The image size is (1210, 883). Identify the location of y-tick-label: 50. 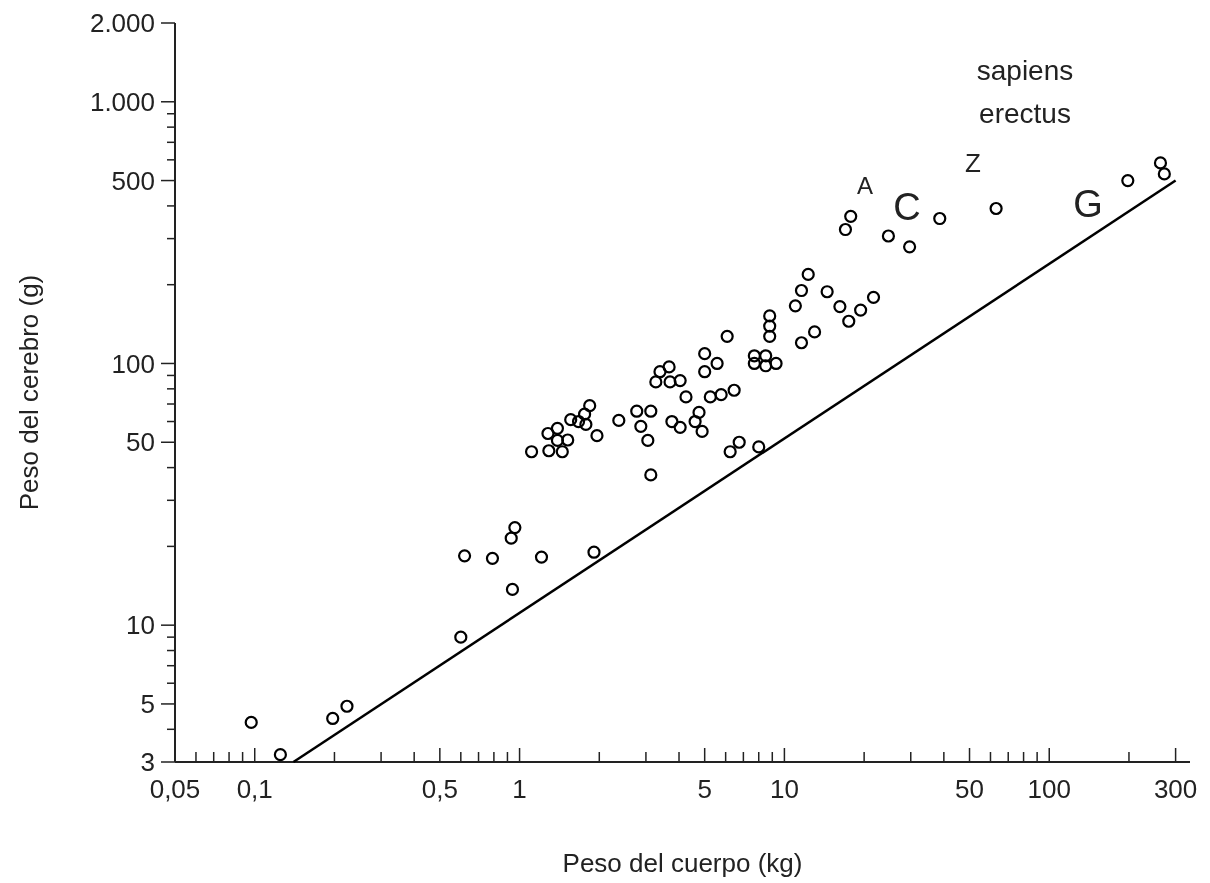
(140, 442).